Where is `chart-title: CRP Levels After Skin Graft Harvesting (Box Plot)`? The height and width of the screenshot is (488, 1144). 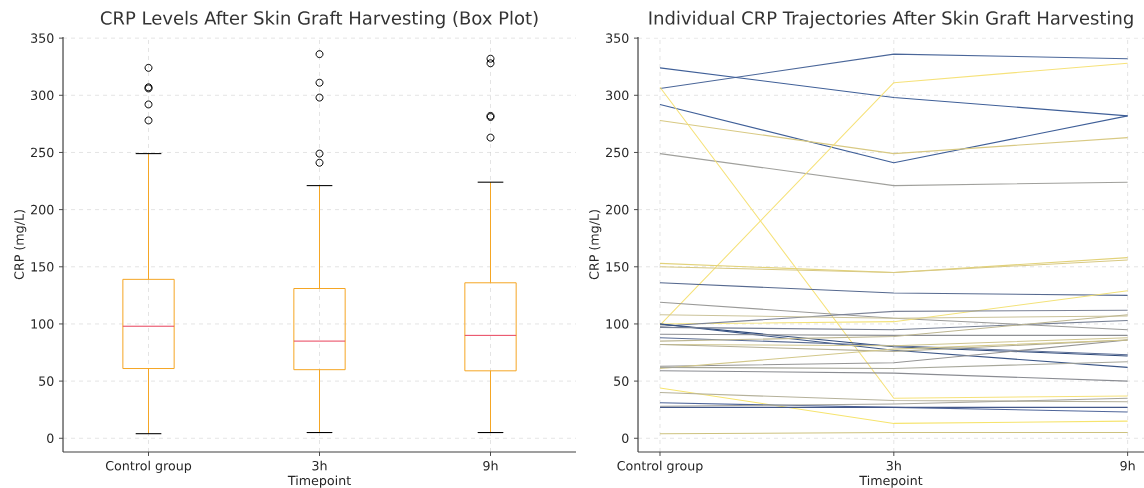
chart-title: CRP Levels After Skin Graft Harvesting (Box Plot) is located at coordinates (319, 19).